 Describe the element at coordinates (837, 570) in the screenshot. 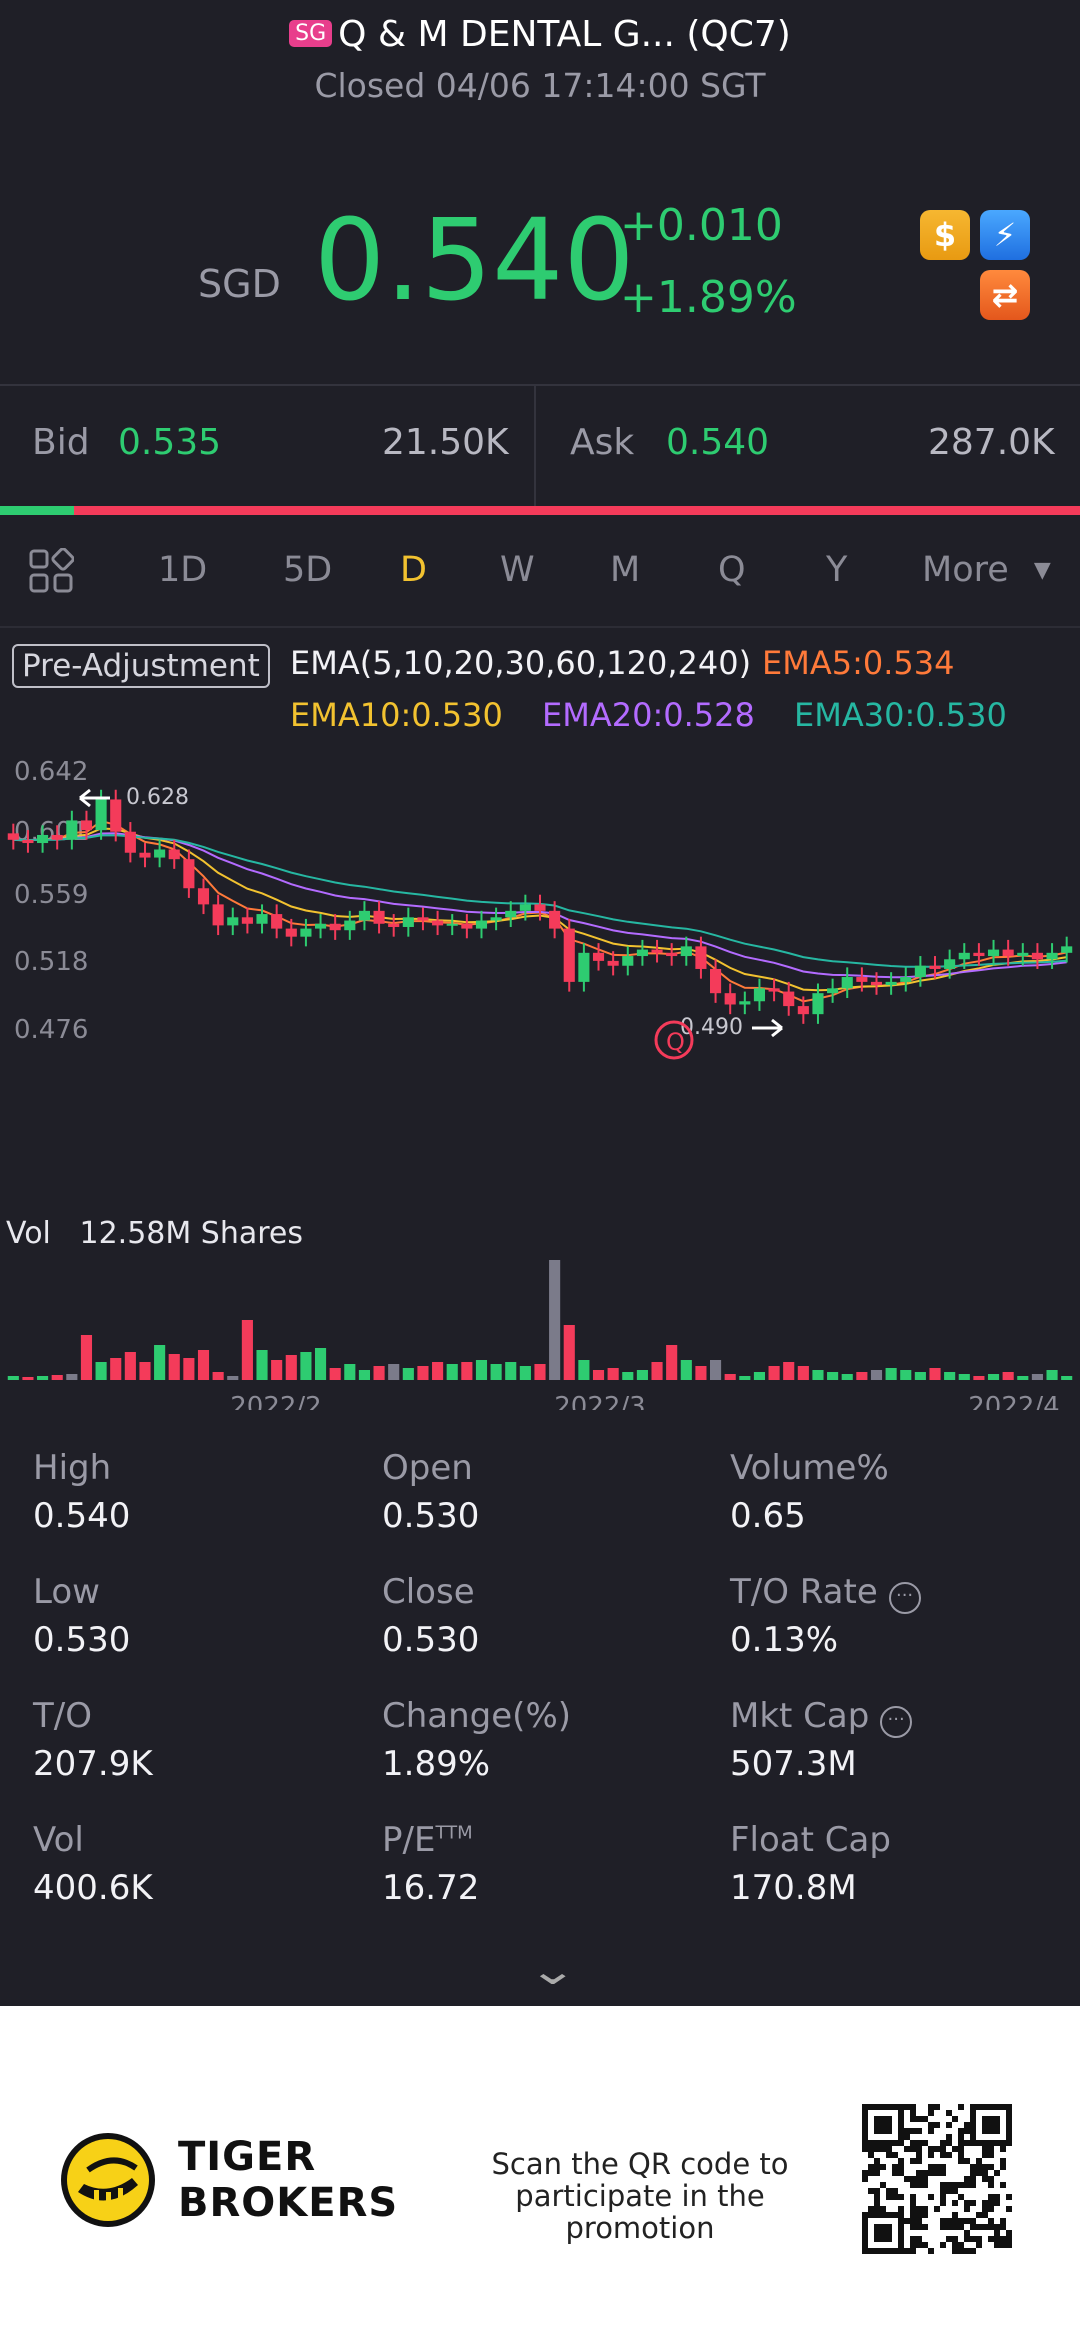

I see `tab-y: Y` at that location.